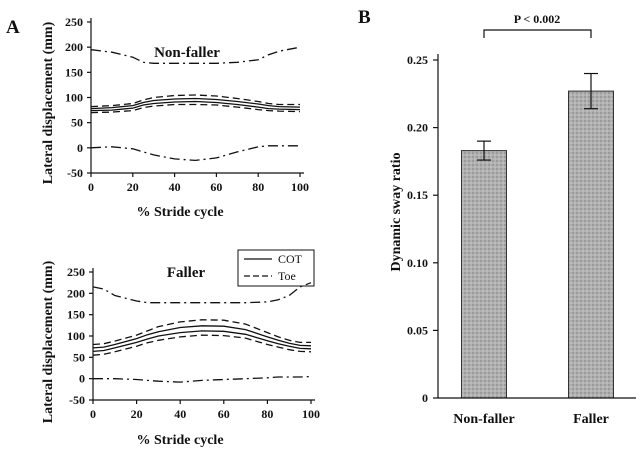 The width and height of the screenshot is (641, 449). I want to click on chart-title: Non-faller, so click(187, 53).